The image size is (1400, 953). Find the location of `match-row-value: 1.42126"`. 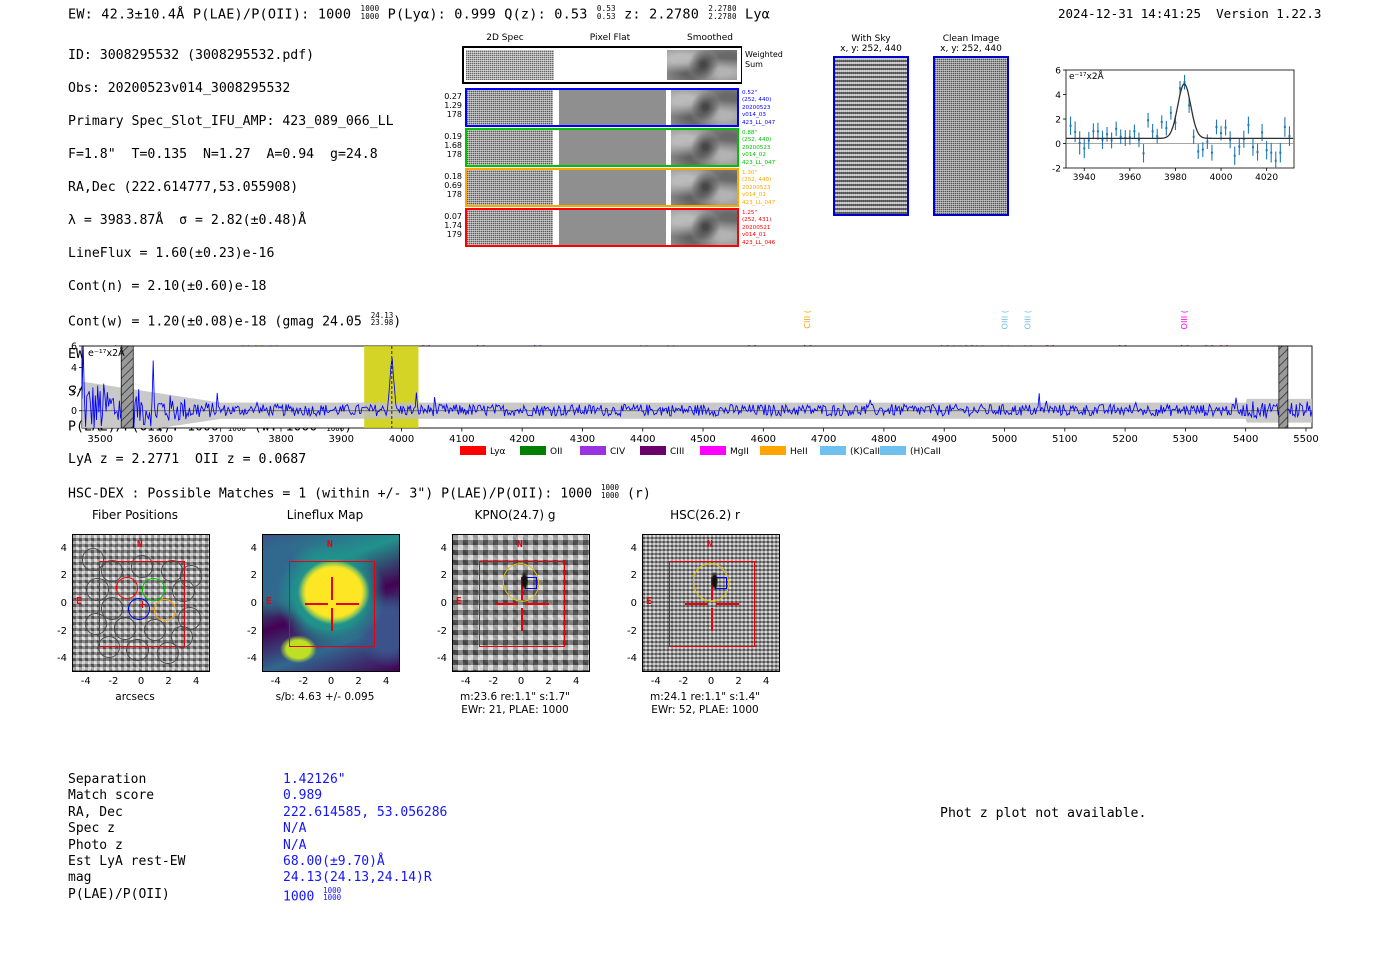

match-row-value: 1.42126" is located at coordinates (314, 779).